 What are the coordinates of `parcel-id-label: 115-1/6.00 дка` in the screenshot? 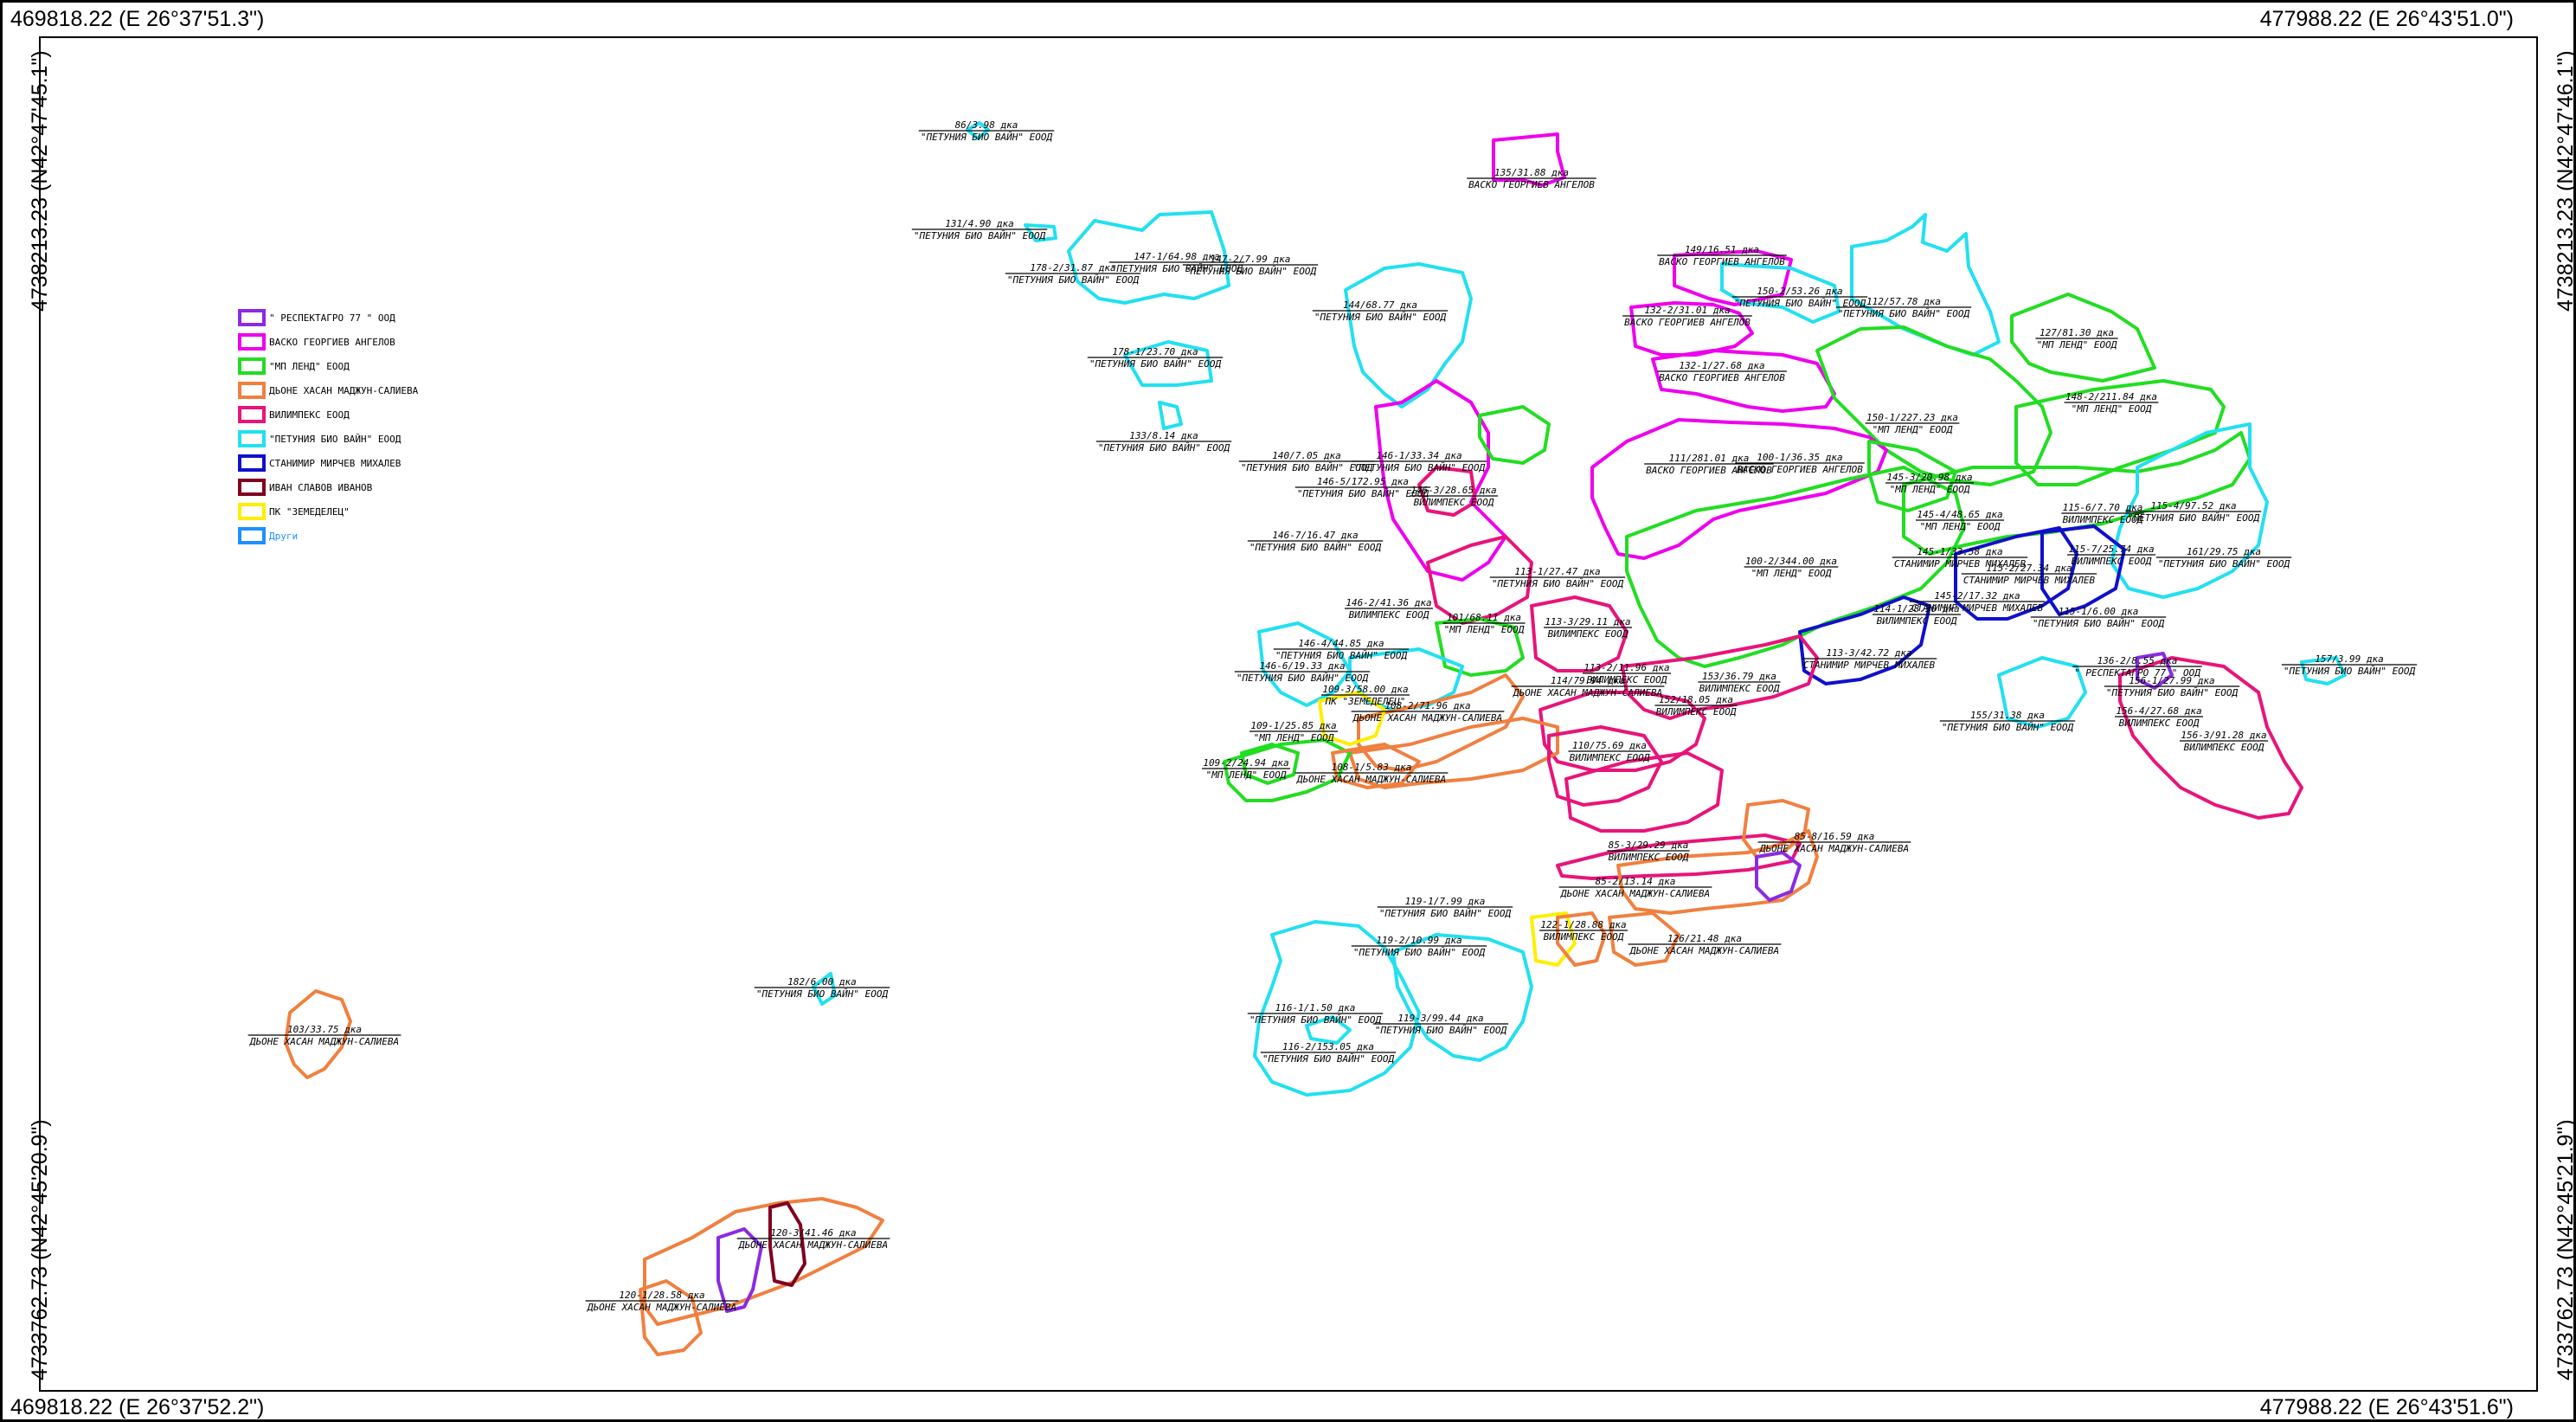 It's located at (2099, 611).